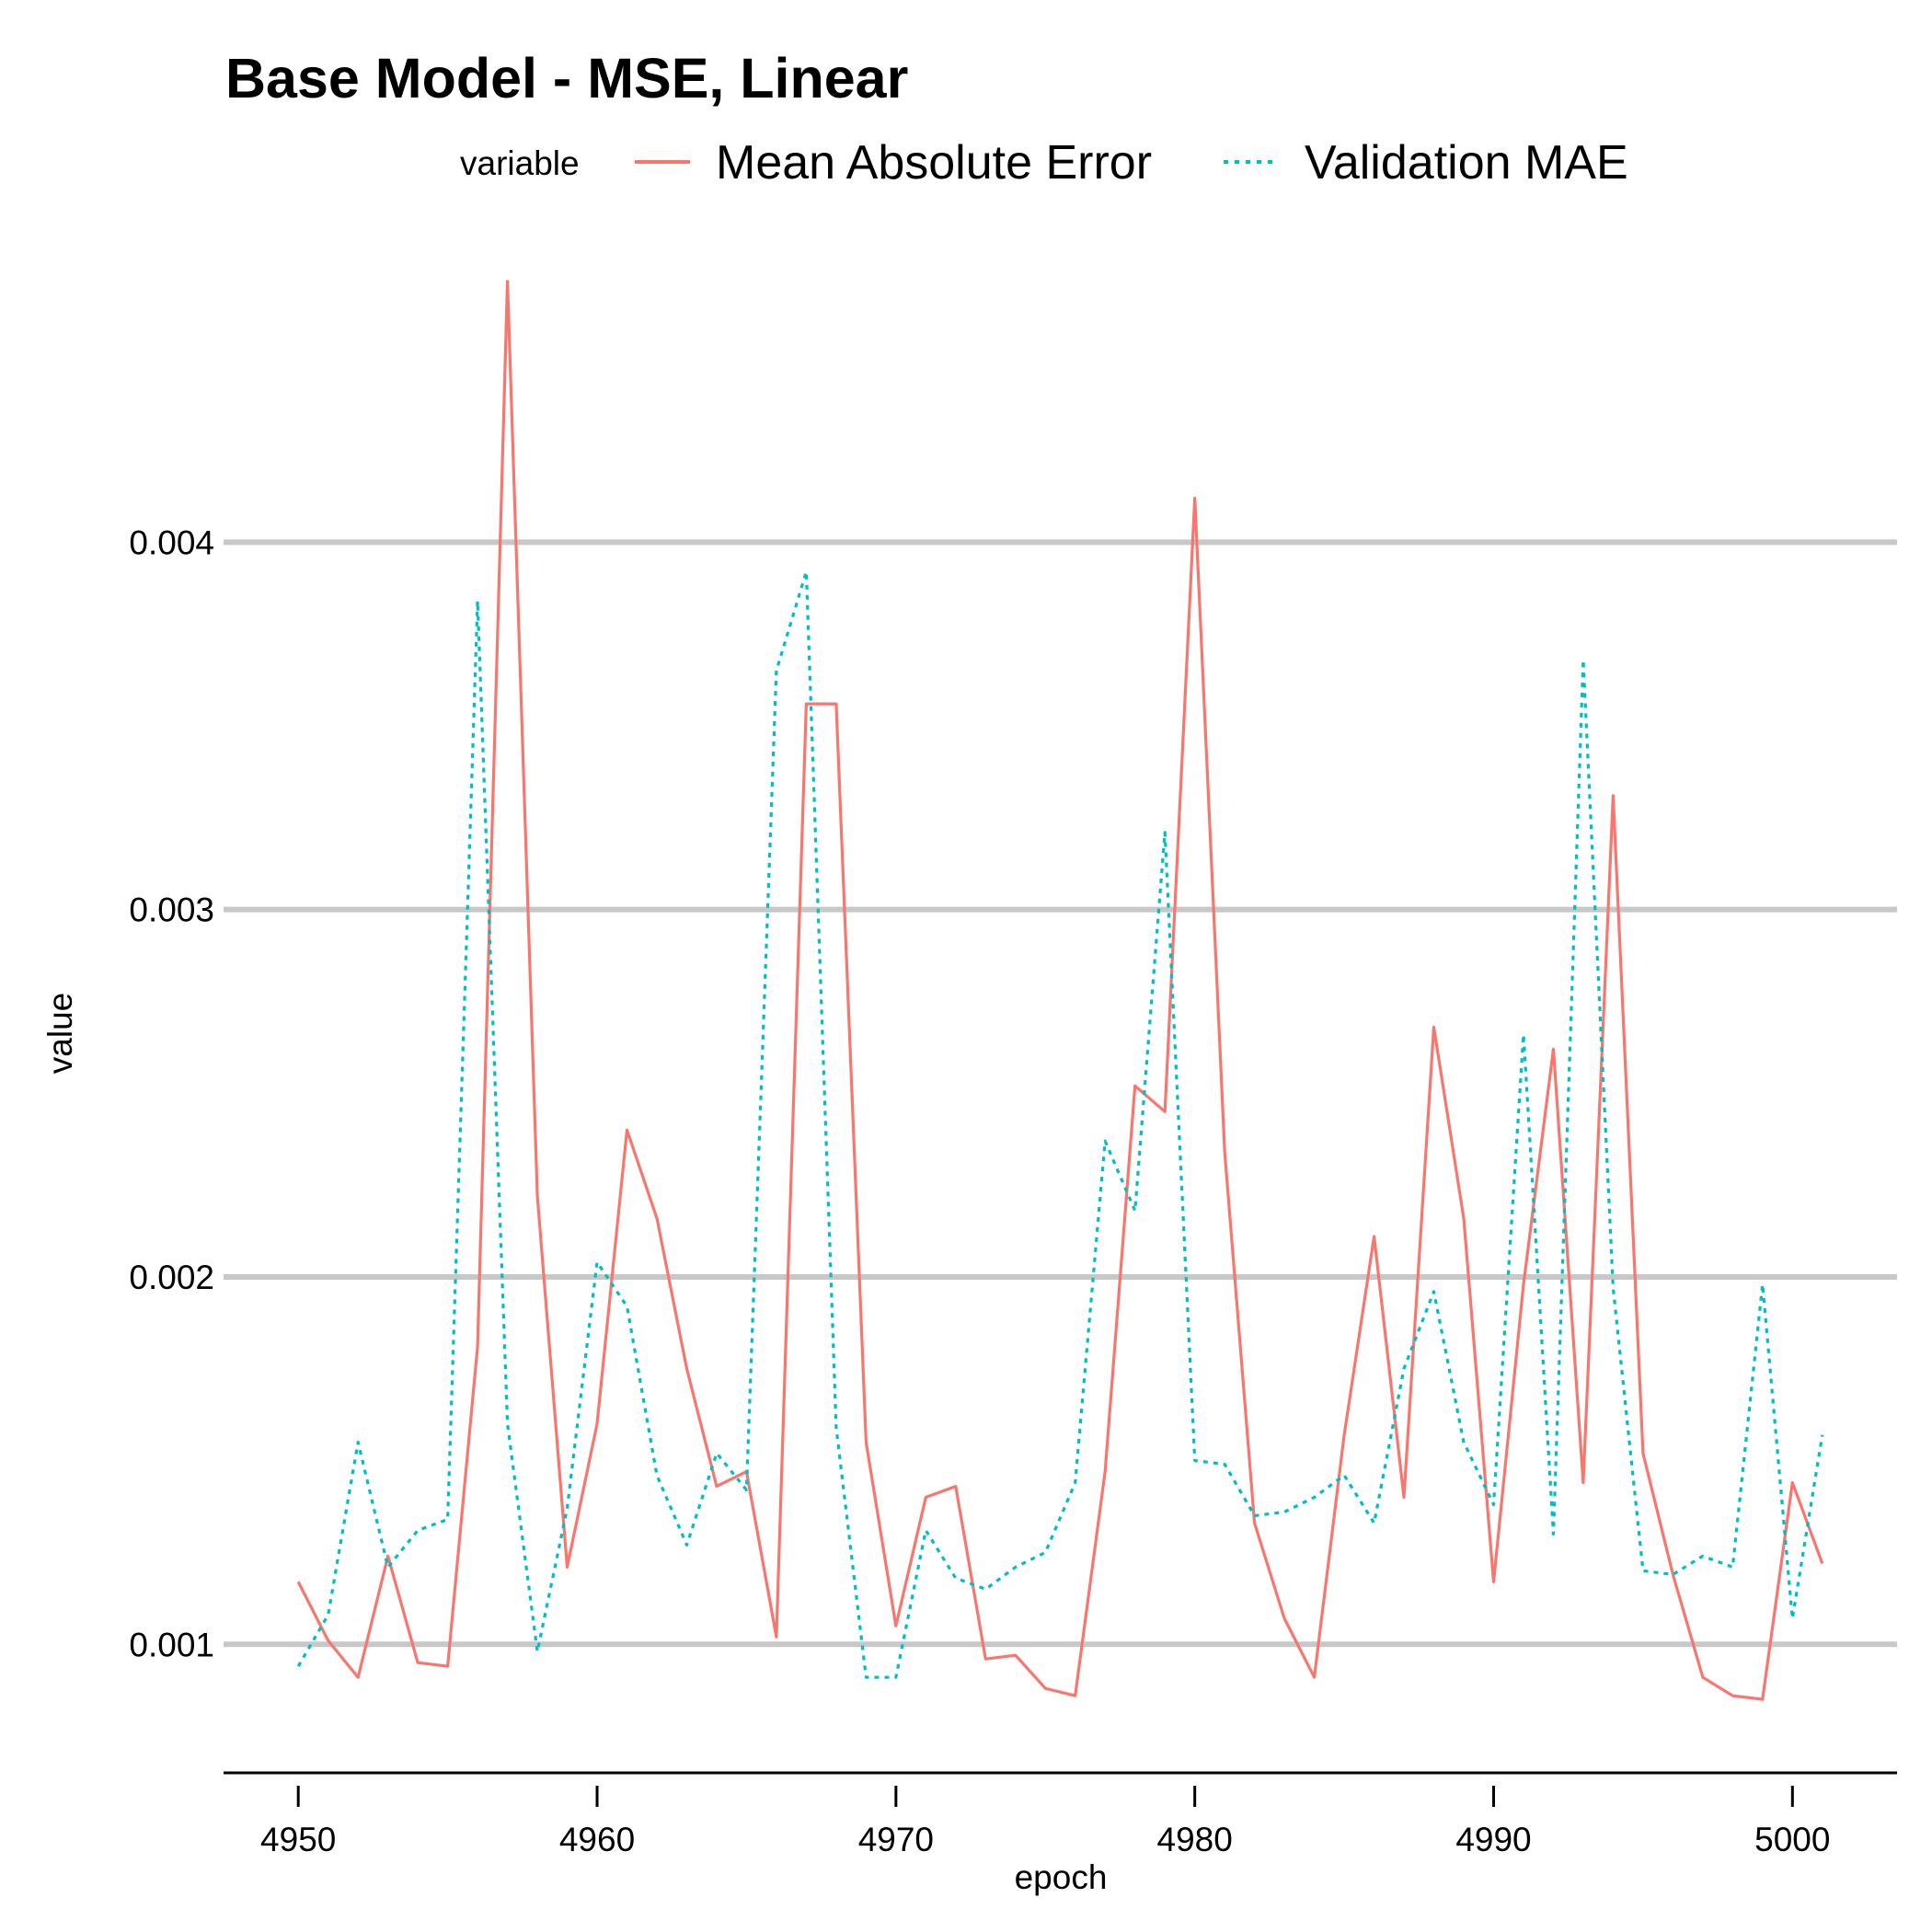 Image resolution: width=1932 pixels, height=1932 pixels. I want to click on legend-title: variable, so click(520, 163).